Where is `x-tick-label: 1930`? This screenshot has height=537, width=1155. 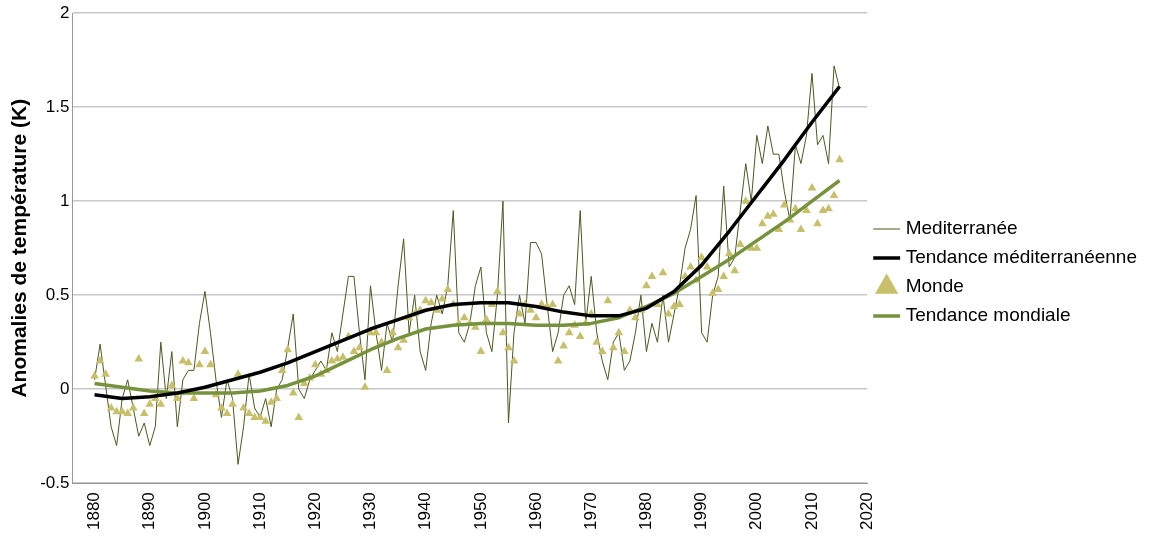 x-tick-label: 1930 is located at coordinates (370, 511).